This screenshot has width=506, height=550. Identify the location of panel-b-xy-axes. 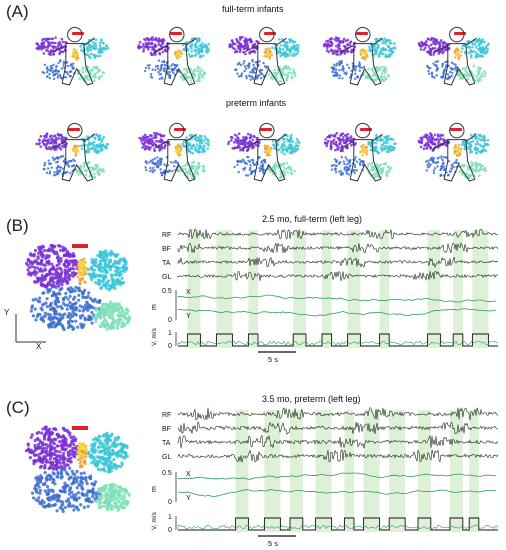
(30, 328).